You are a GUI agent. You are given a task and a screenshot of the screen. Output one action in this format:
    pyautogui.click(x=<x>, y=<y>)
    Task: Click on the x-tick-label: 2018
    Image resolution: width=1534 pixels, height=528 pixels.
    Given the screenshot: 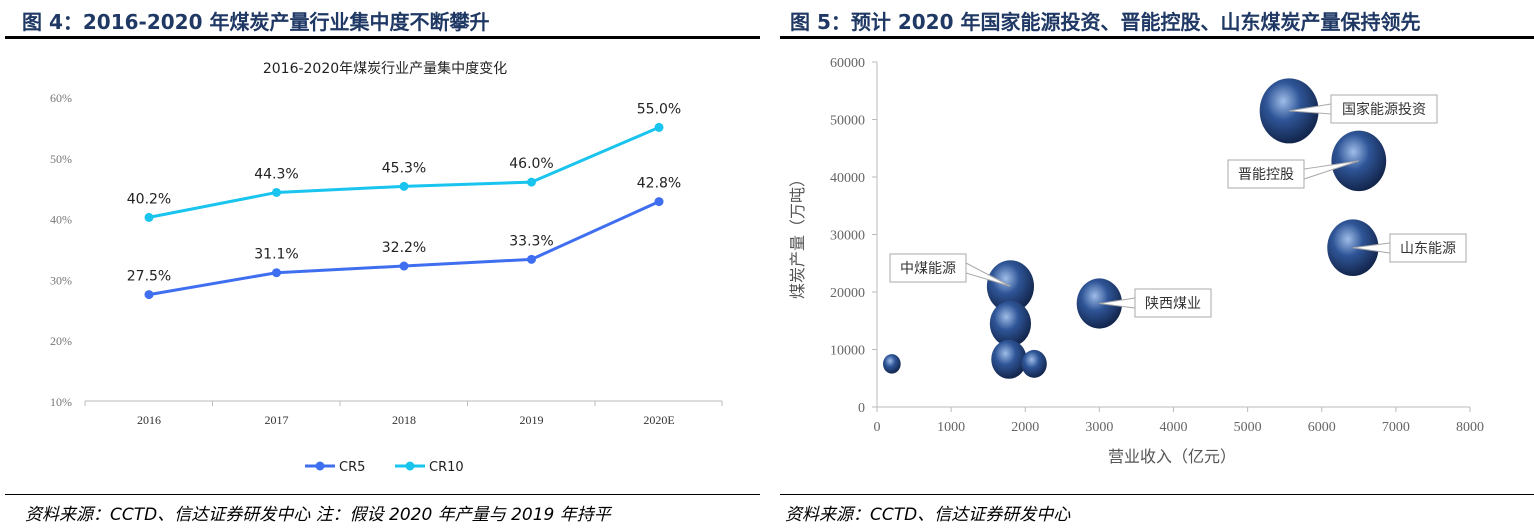 What is the action you would take?
    pyautogui.click(x=404, y=420)
    